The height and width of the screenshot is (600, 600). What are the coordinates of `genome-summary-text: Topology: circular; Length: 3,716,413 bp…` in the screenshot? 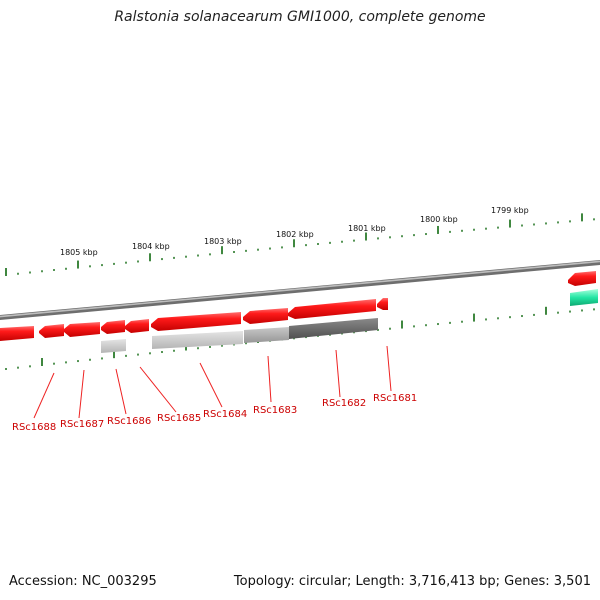 It's located at (412, 581).